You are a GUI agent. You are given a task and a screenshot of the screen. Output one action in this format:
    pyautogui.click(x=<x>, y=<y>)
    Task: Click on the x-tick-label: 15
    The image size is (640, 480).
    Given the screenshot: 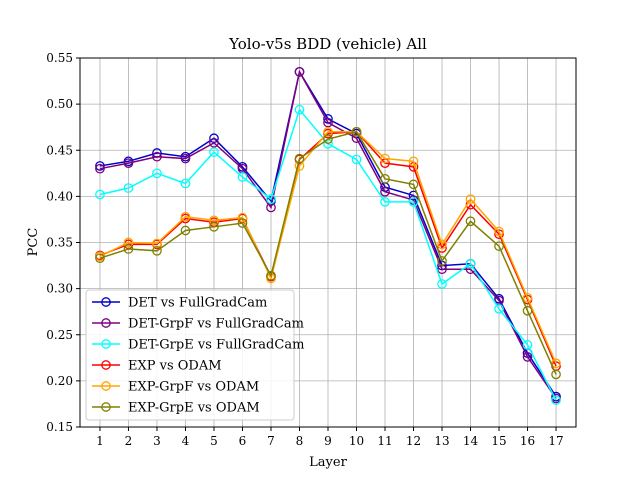 What is the action you would take?
    pyautogui.click(x=498, y=441)
    